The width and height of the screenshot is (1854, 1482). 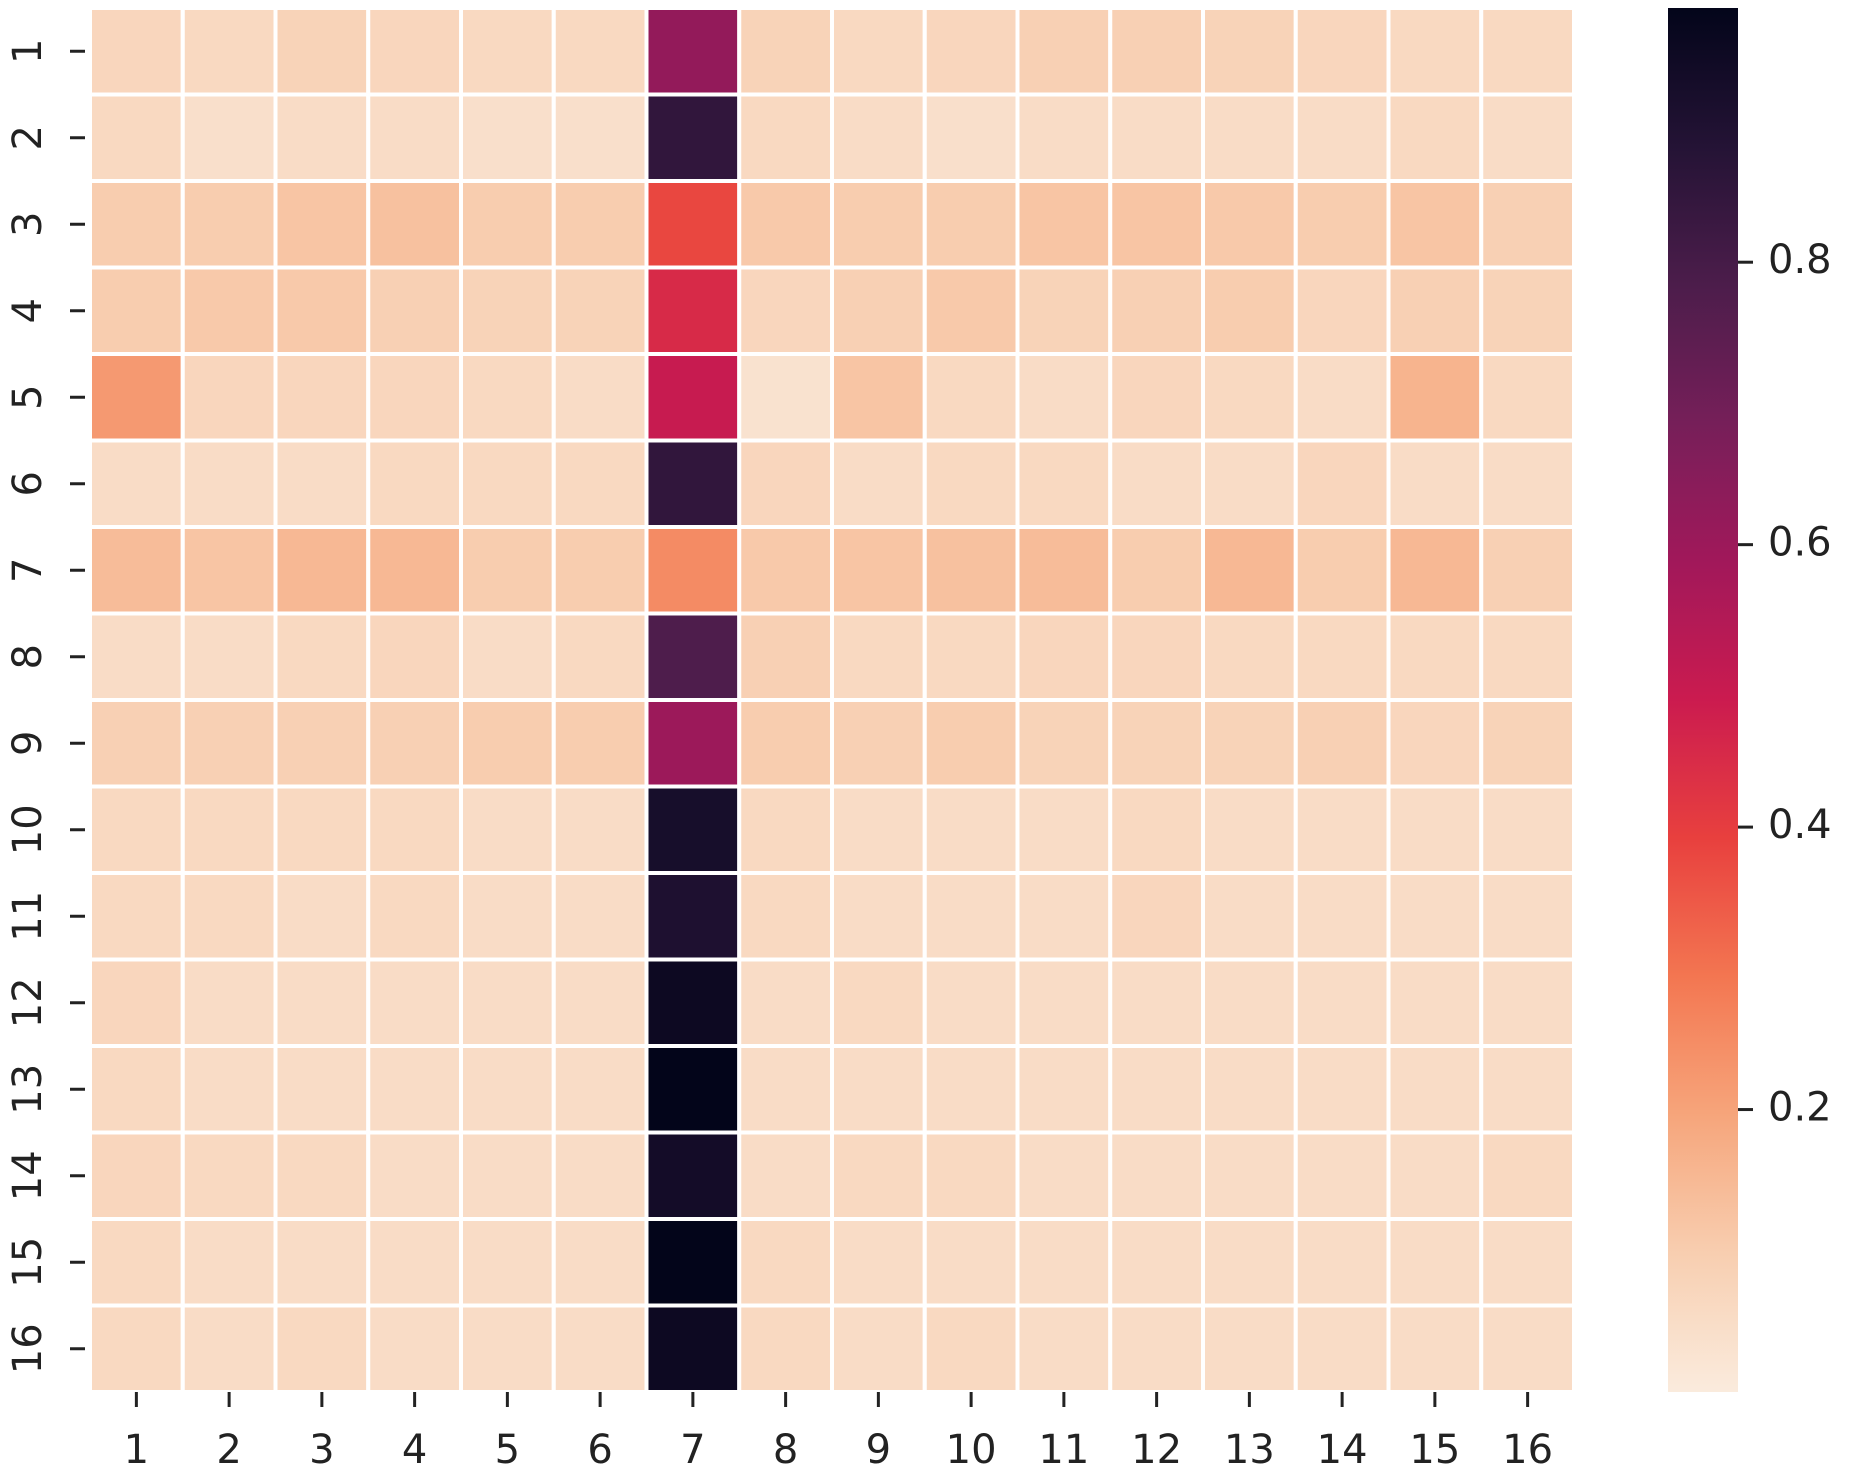 I want to click on colorbar-tick-label: 0.6, so click(x=1800, y=543).